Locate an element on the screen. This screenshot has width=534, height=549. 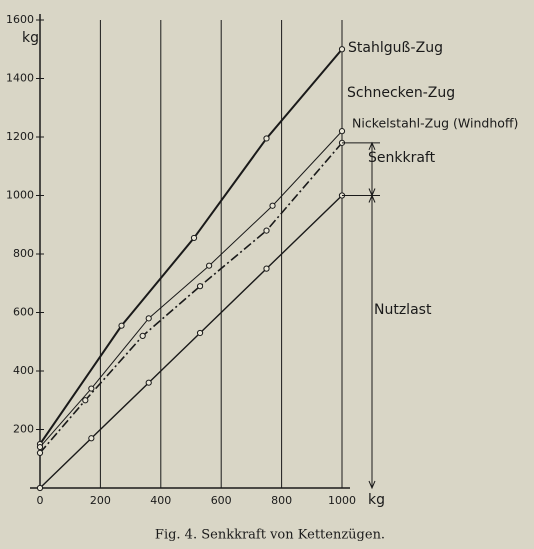
annotation: Senkkraft is located at coordinates (402, 158).